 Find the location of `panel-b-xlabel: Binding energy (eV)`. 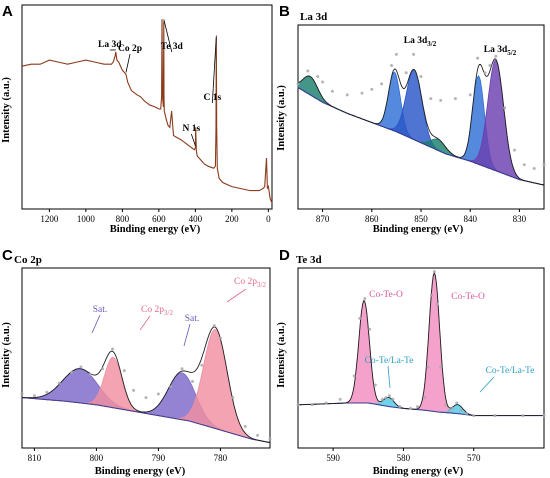

panel-b-xlabel: Binding energy (eV) is located at coordinates (418, 229).